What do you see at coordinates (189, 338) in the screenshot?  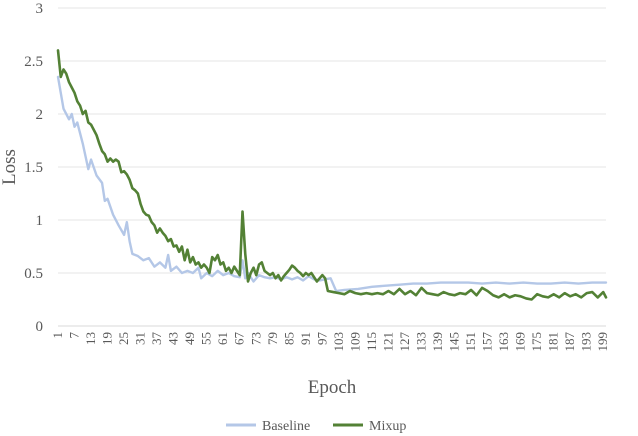 I see `x-tick-label: 49` at bounding box center [189, 338].